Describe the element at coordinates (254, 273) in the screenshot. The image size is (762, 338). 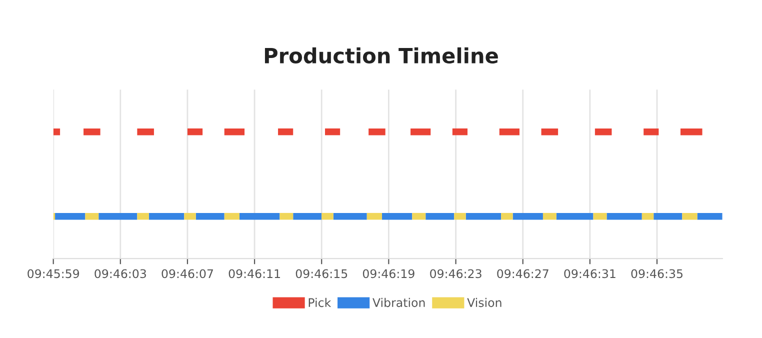
I see `x-tick-label: 09:46:11` at that location.